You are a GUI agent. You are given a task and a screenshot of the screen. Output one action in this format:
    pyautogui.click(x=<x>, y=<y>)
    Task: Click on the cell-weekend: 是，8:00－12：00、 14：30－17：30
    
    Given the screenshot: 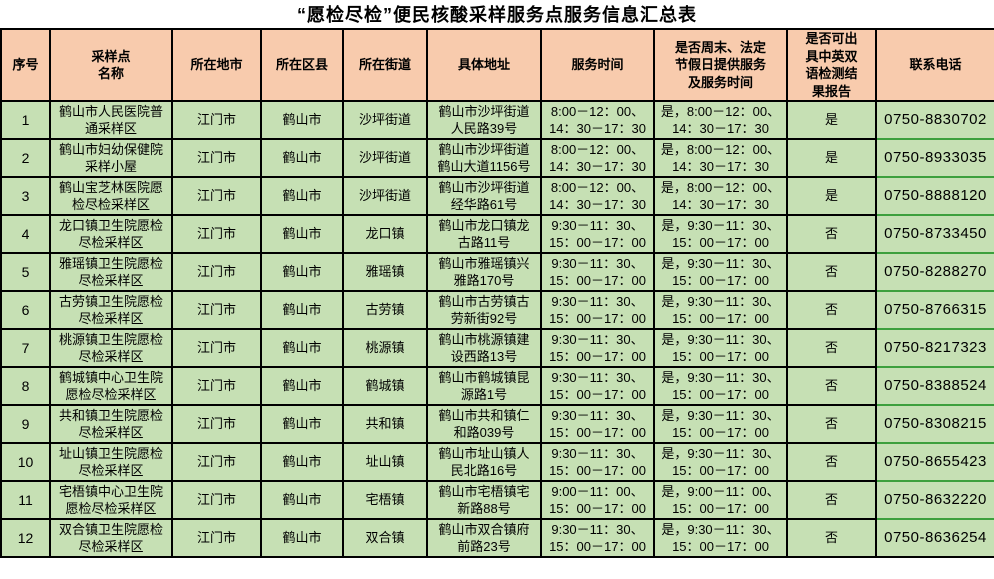 What is the action you would take?
    pyautogui.click(x=720, y=120)
    